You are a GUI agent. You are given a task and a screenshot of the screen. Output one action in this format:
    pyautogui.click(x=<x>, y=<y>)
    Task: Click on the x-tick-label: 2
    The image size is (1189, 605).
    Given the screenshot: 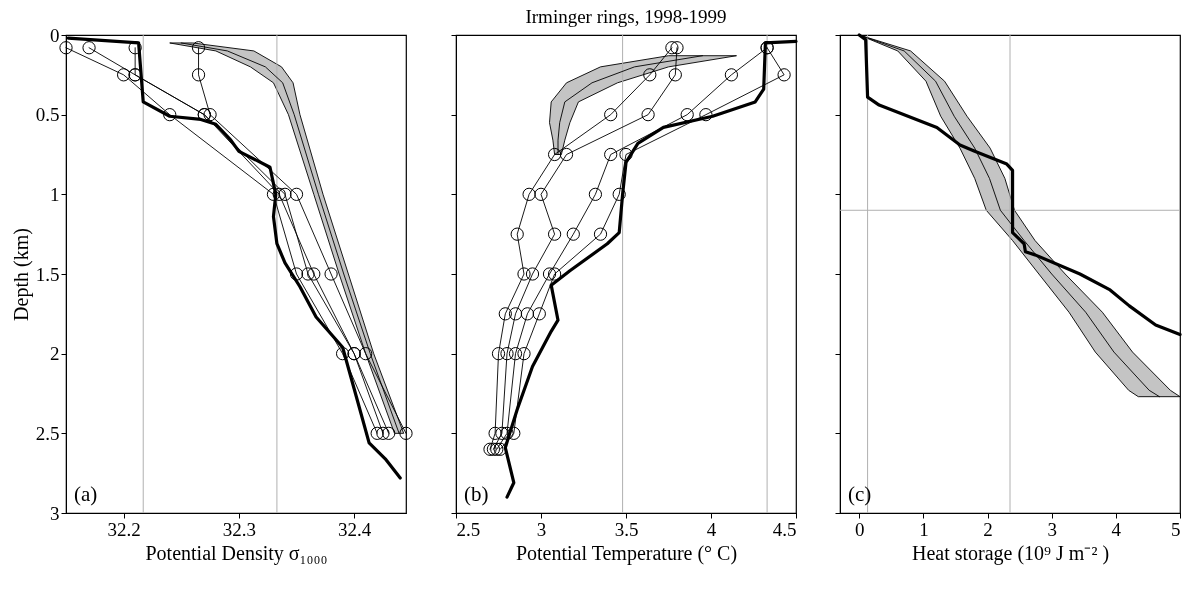 What is the action you would take?
    pyautogui.click(x=988, y=529)
    